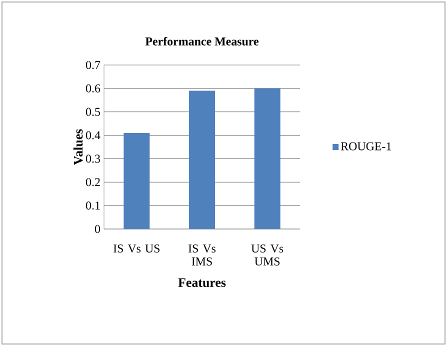  What do you see at coordinates (202, 255) in the screenshot?
I see `x-tick-label: IS Vs IMS` at bounding box center [202, 255].